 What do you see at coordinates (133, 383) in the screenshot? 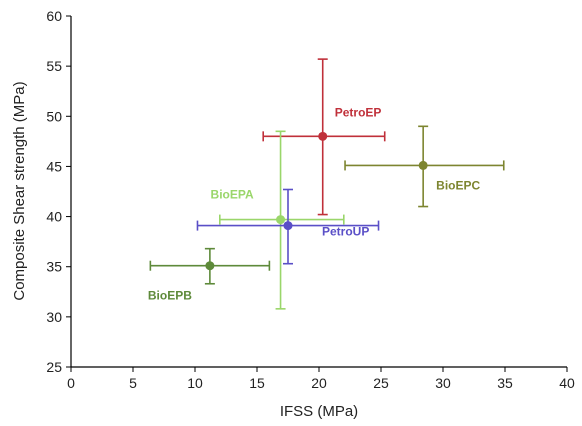
I see `x-tick-label: 5` at bounding box center [133, 383].